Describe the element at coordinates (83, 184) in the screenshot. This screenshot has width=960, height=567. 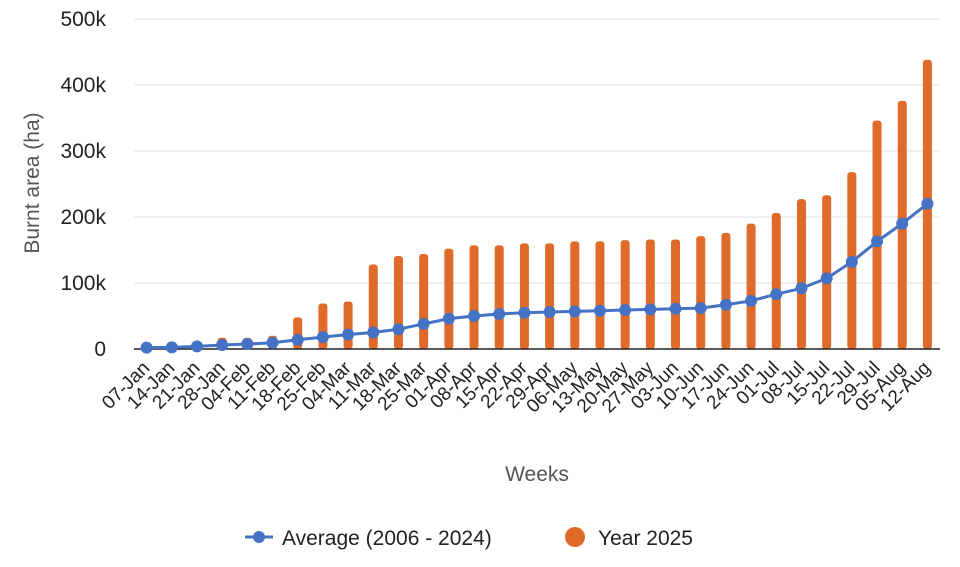
I see `y-axis-ticks: 0 100k 200k 300k 400k 500k` at that location.